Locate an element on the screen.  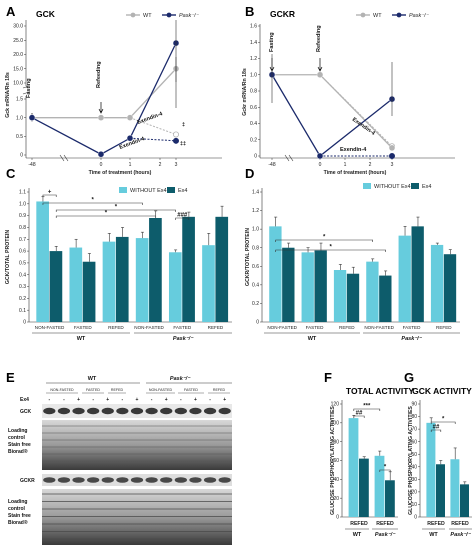
panel-label-g: G is located at coordinates (409, 377).